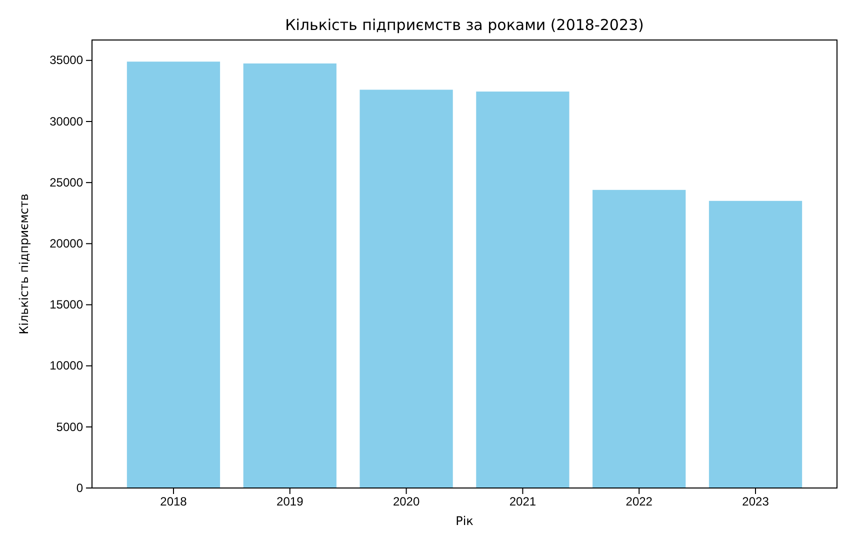 The width and height of the screenshot is (853, 537). I want to click on y-tick-label: 15000, so click(67, 305).